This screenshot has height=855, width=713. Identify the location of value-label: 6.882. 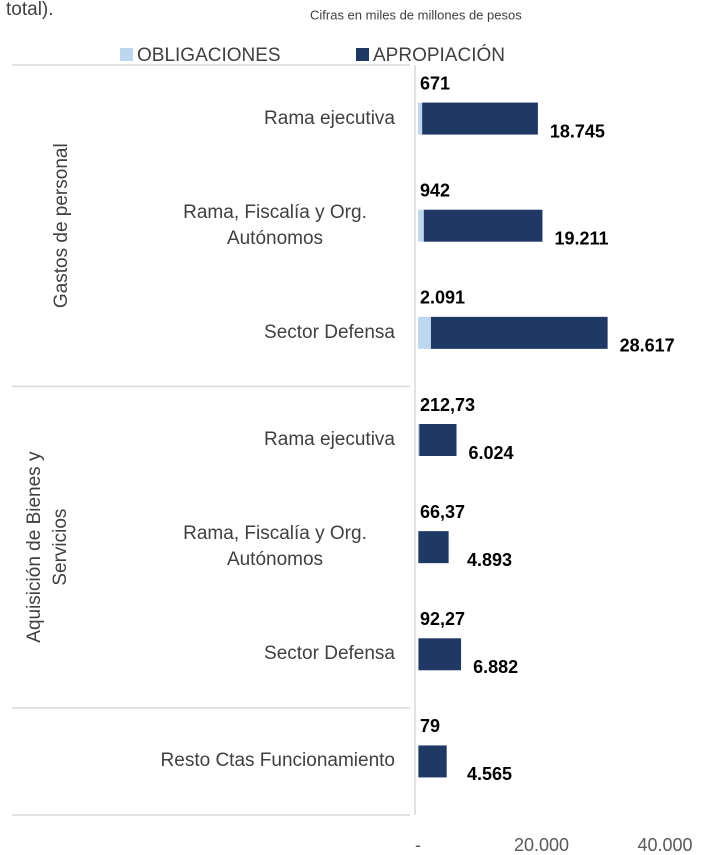
(495, 667).